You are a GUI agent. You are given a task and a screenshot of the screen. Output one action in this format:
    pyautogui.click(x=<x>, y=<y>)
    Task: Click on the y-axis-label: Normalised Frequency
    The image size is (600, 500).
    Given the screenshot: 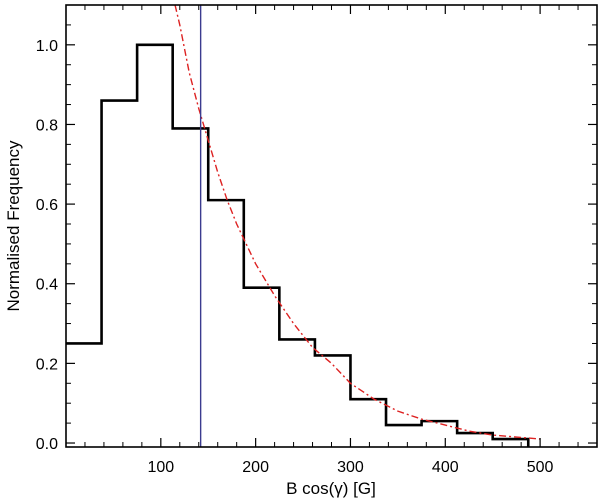 What is the action you would take?
    pyautogui.click(x=13, y=226)
    